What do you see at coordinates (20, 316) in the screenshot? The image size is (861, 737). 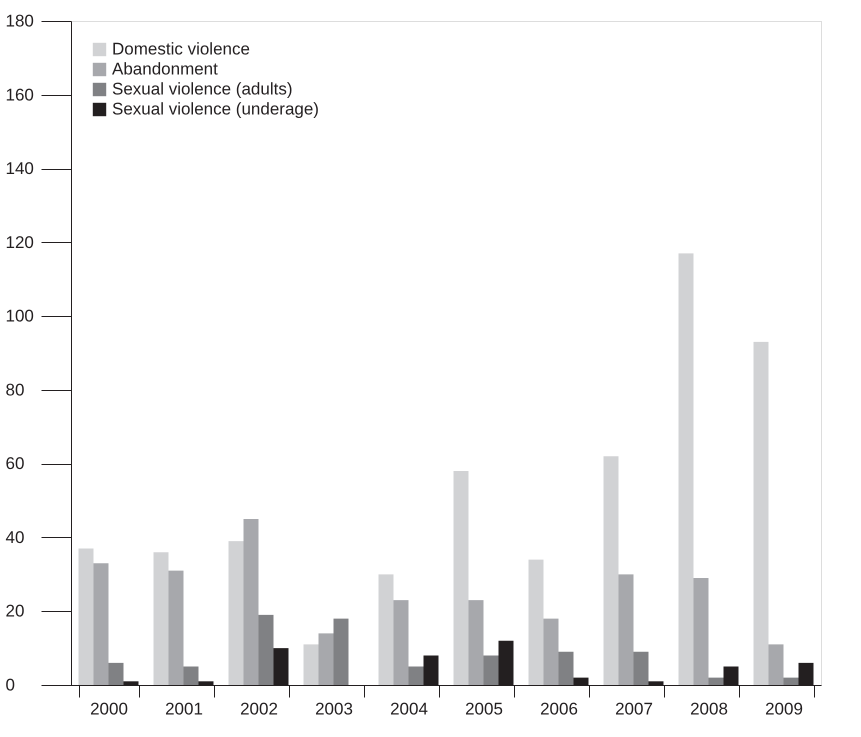 I see `y-tick-label: 100` at bounding box center [20, 316].